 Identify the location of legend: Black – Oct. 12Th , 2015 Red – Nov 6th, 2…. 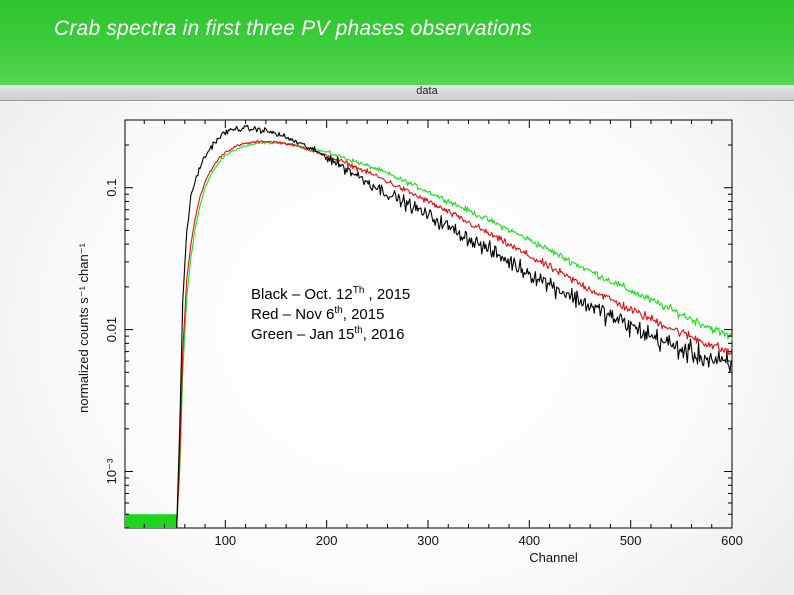
(330, 314).